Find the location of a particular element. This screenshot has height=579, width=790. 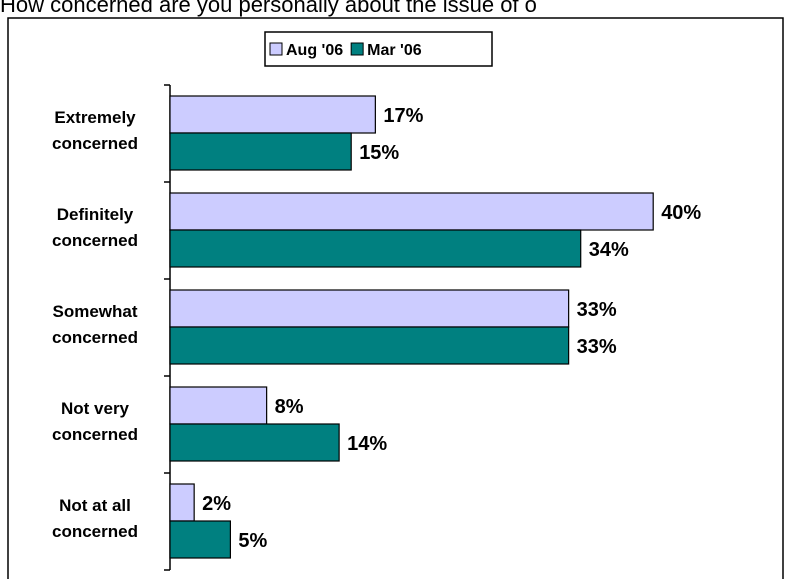

category-label: Definitely concerned is located at coordinates (95, 227).